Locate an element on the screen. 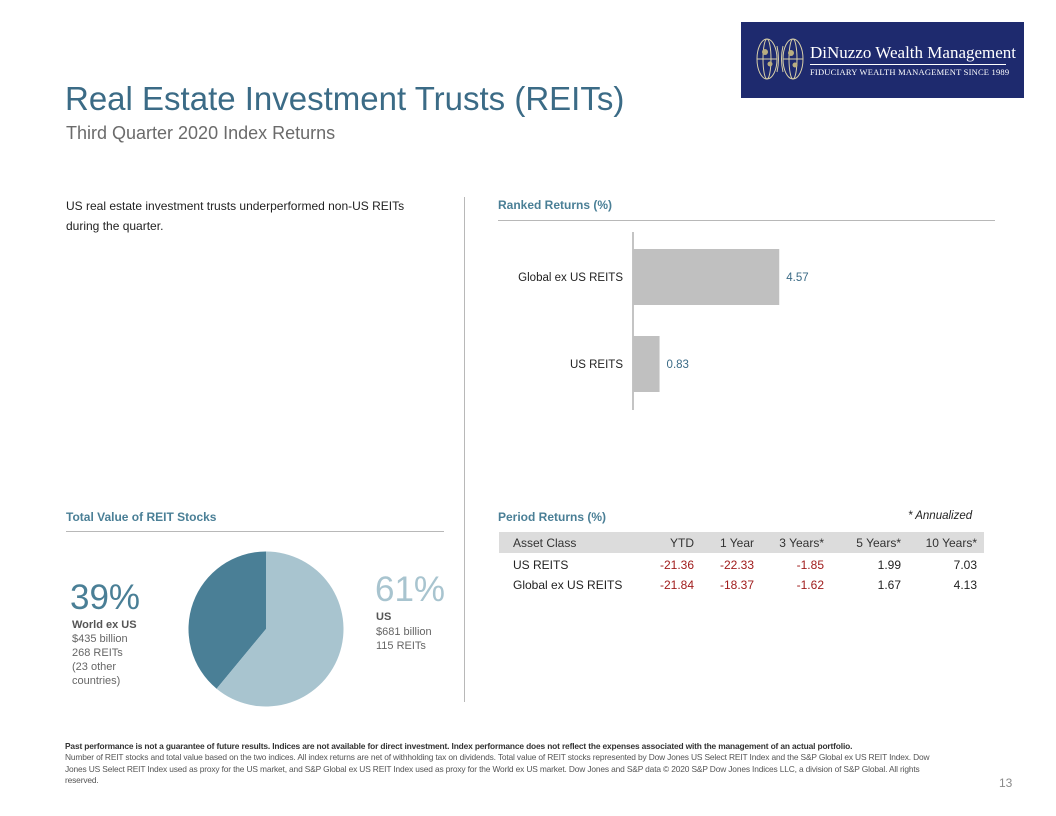 The height and width of the screenshot is (816, 1056). asset-class-cell: US REITS is located at coordinates (541, 564).